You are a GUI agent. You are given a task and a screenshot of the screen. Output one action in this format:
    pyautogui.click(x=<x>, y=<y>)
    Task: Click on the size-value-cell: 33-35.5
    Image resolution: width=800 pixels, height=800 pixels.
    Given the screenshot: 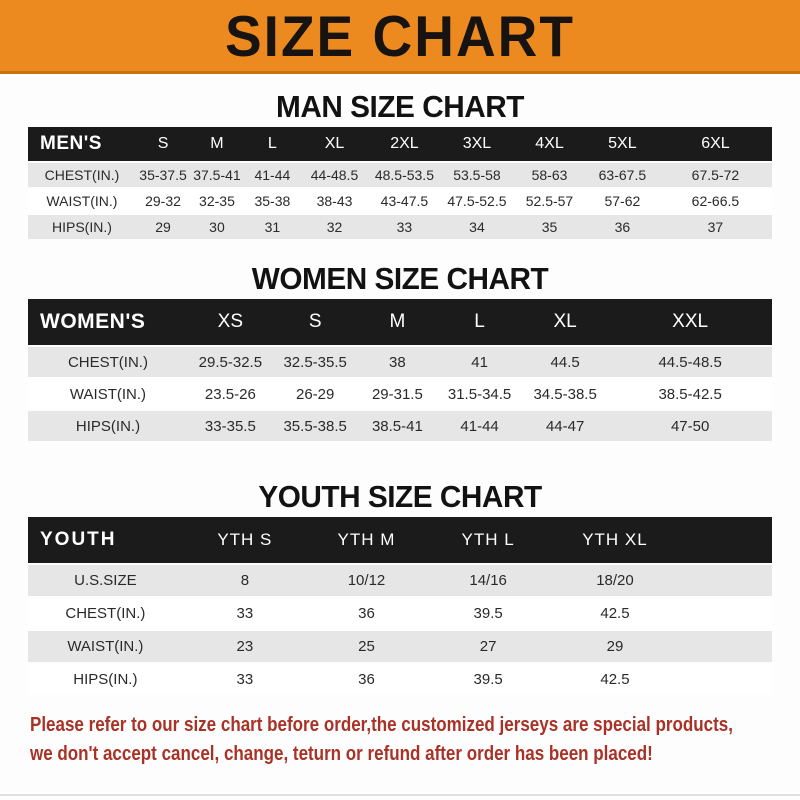 What is the action you would take?
    pyautogui.click(x=230, y=426)
    